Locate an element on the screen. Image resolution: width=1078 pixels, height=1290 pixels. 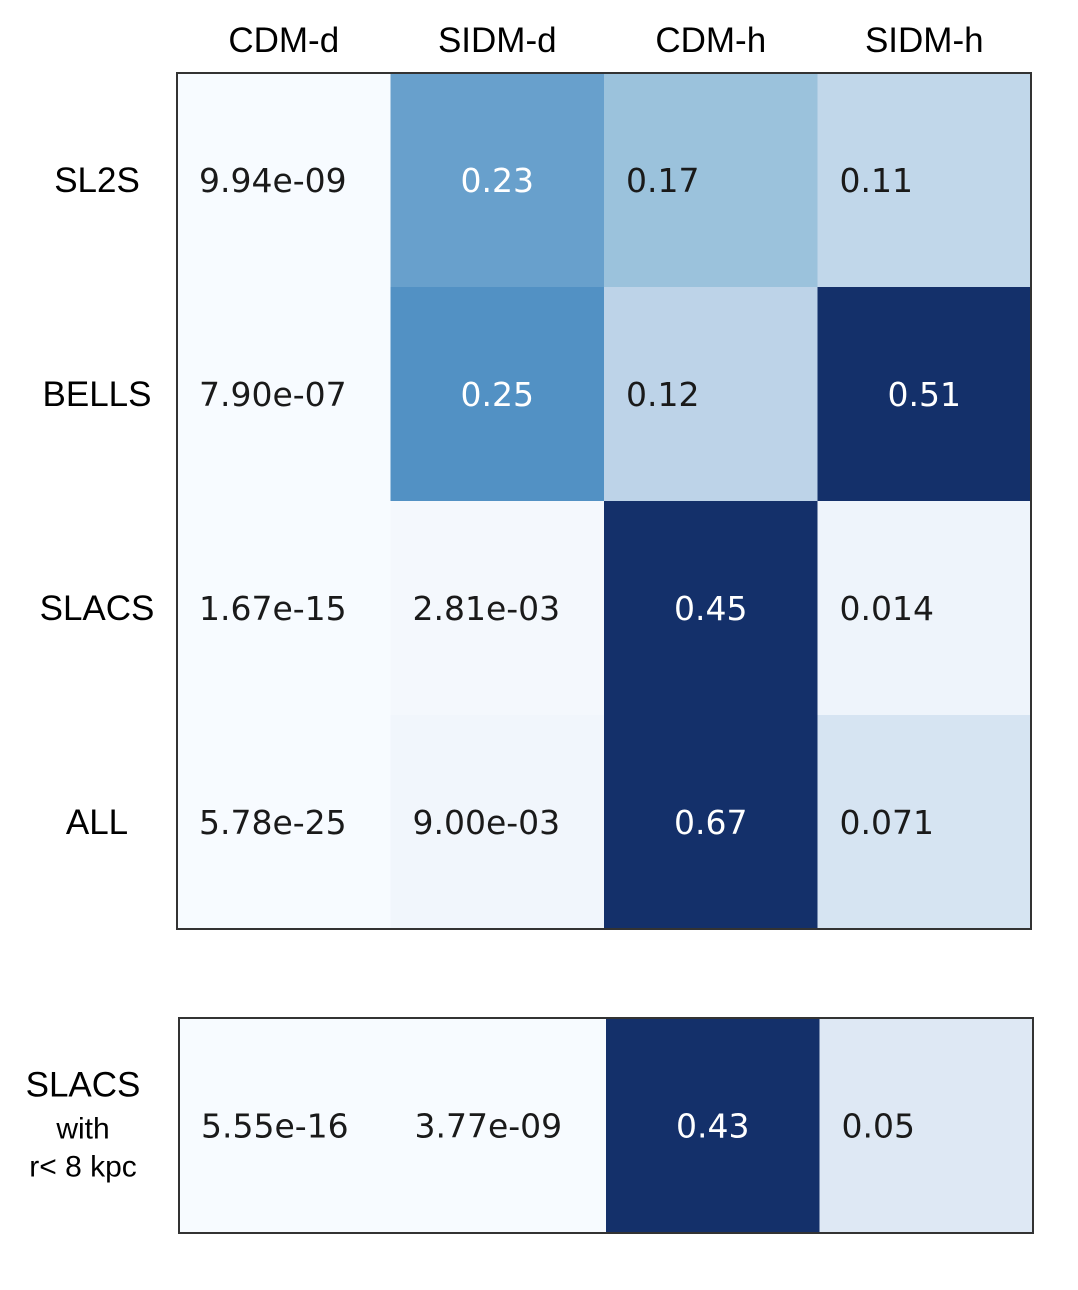
cell-value-label: 5.78e-25 is located at coordinates (273, 822).